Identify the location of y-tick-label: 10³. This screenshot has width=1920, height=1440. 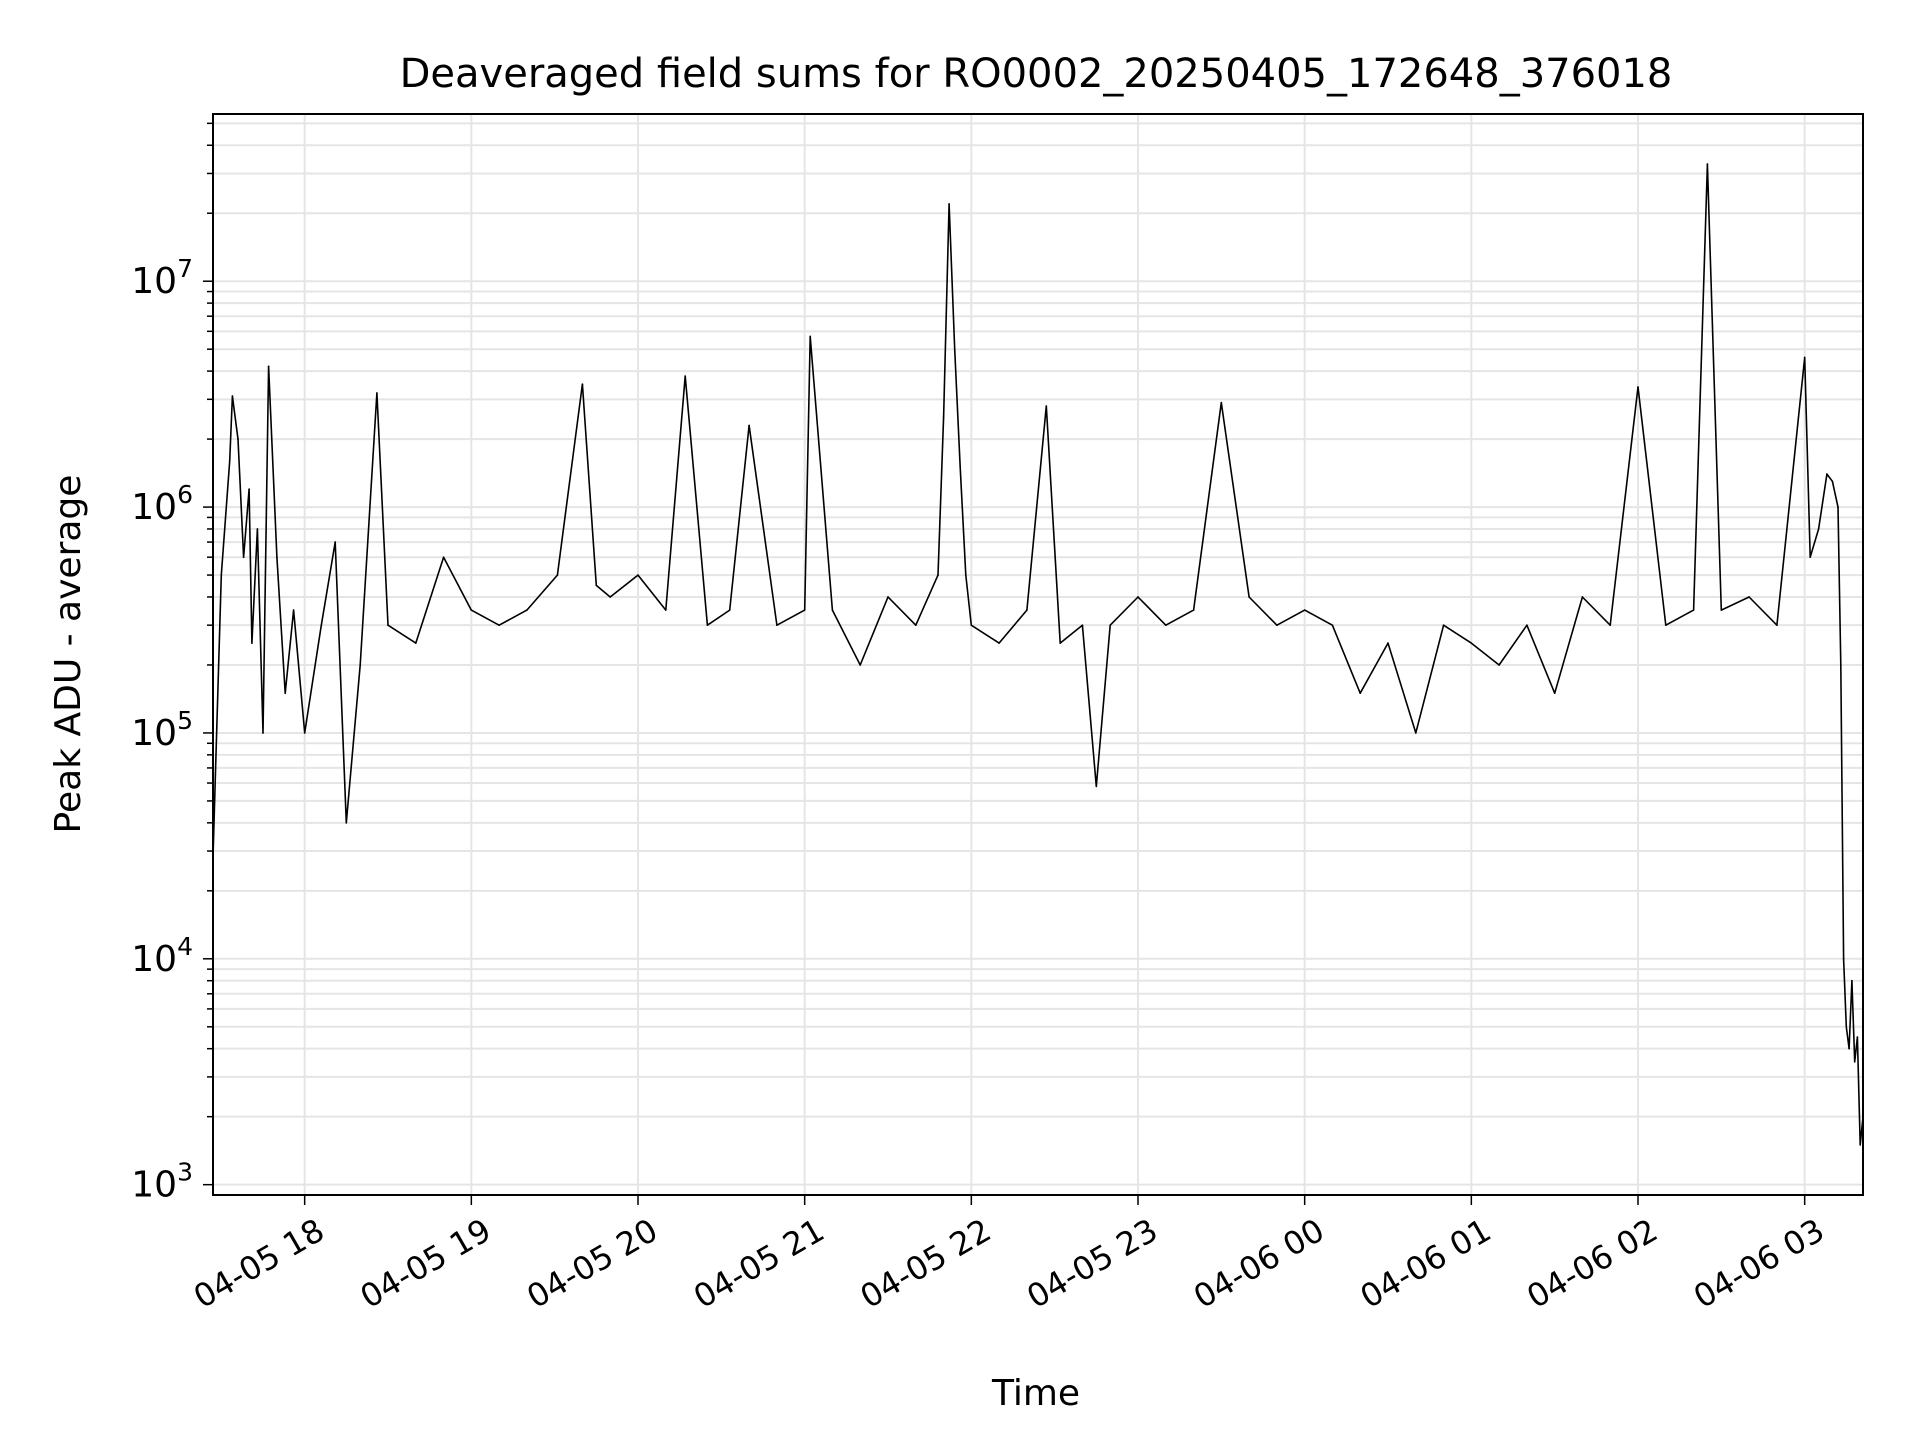
(162, 1182).